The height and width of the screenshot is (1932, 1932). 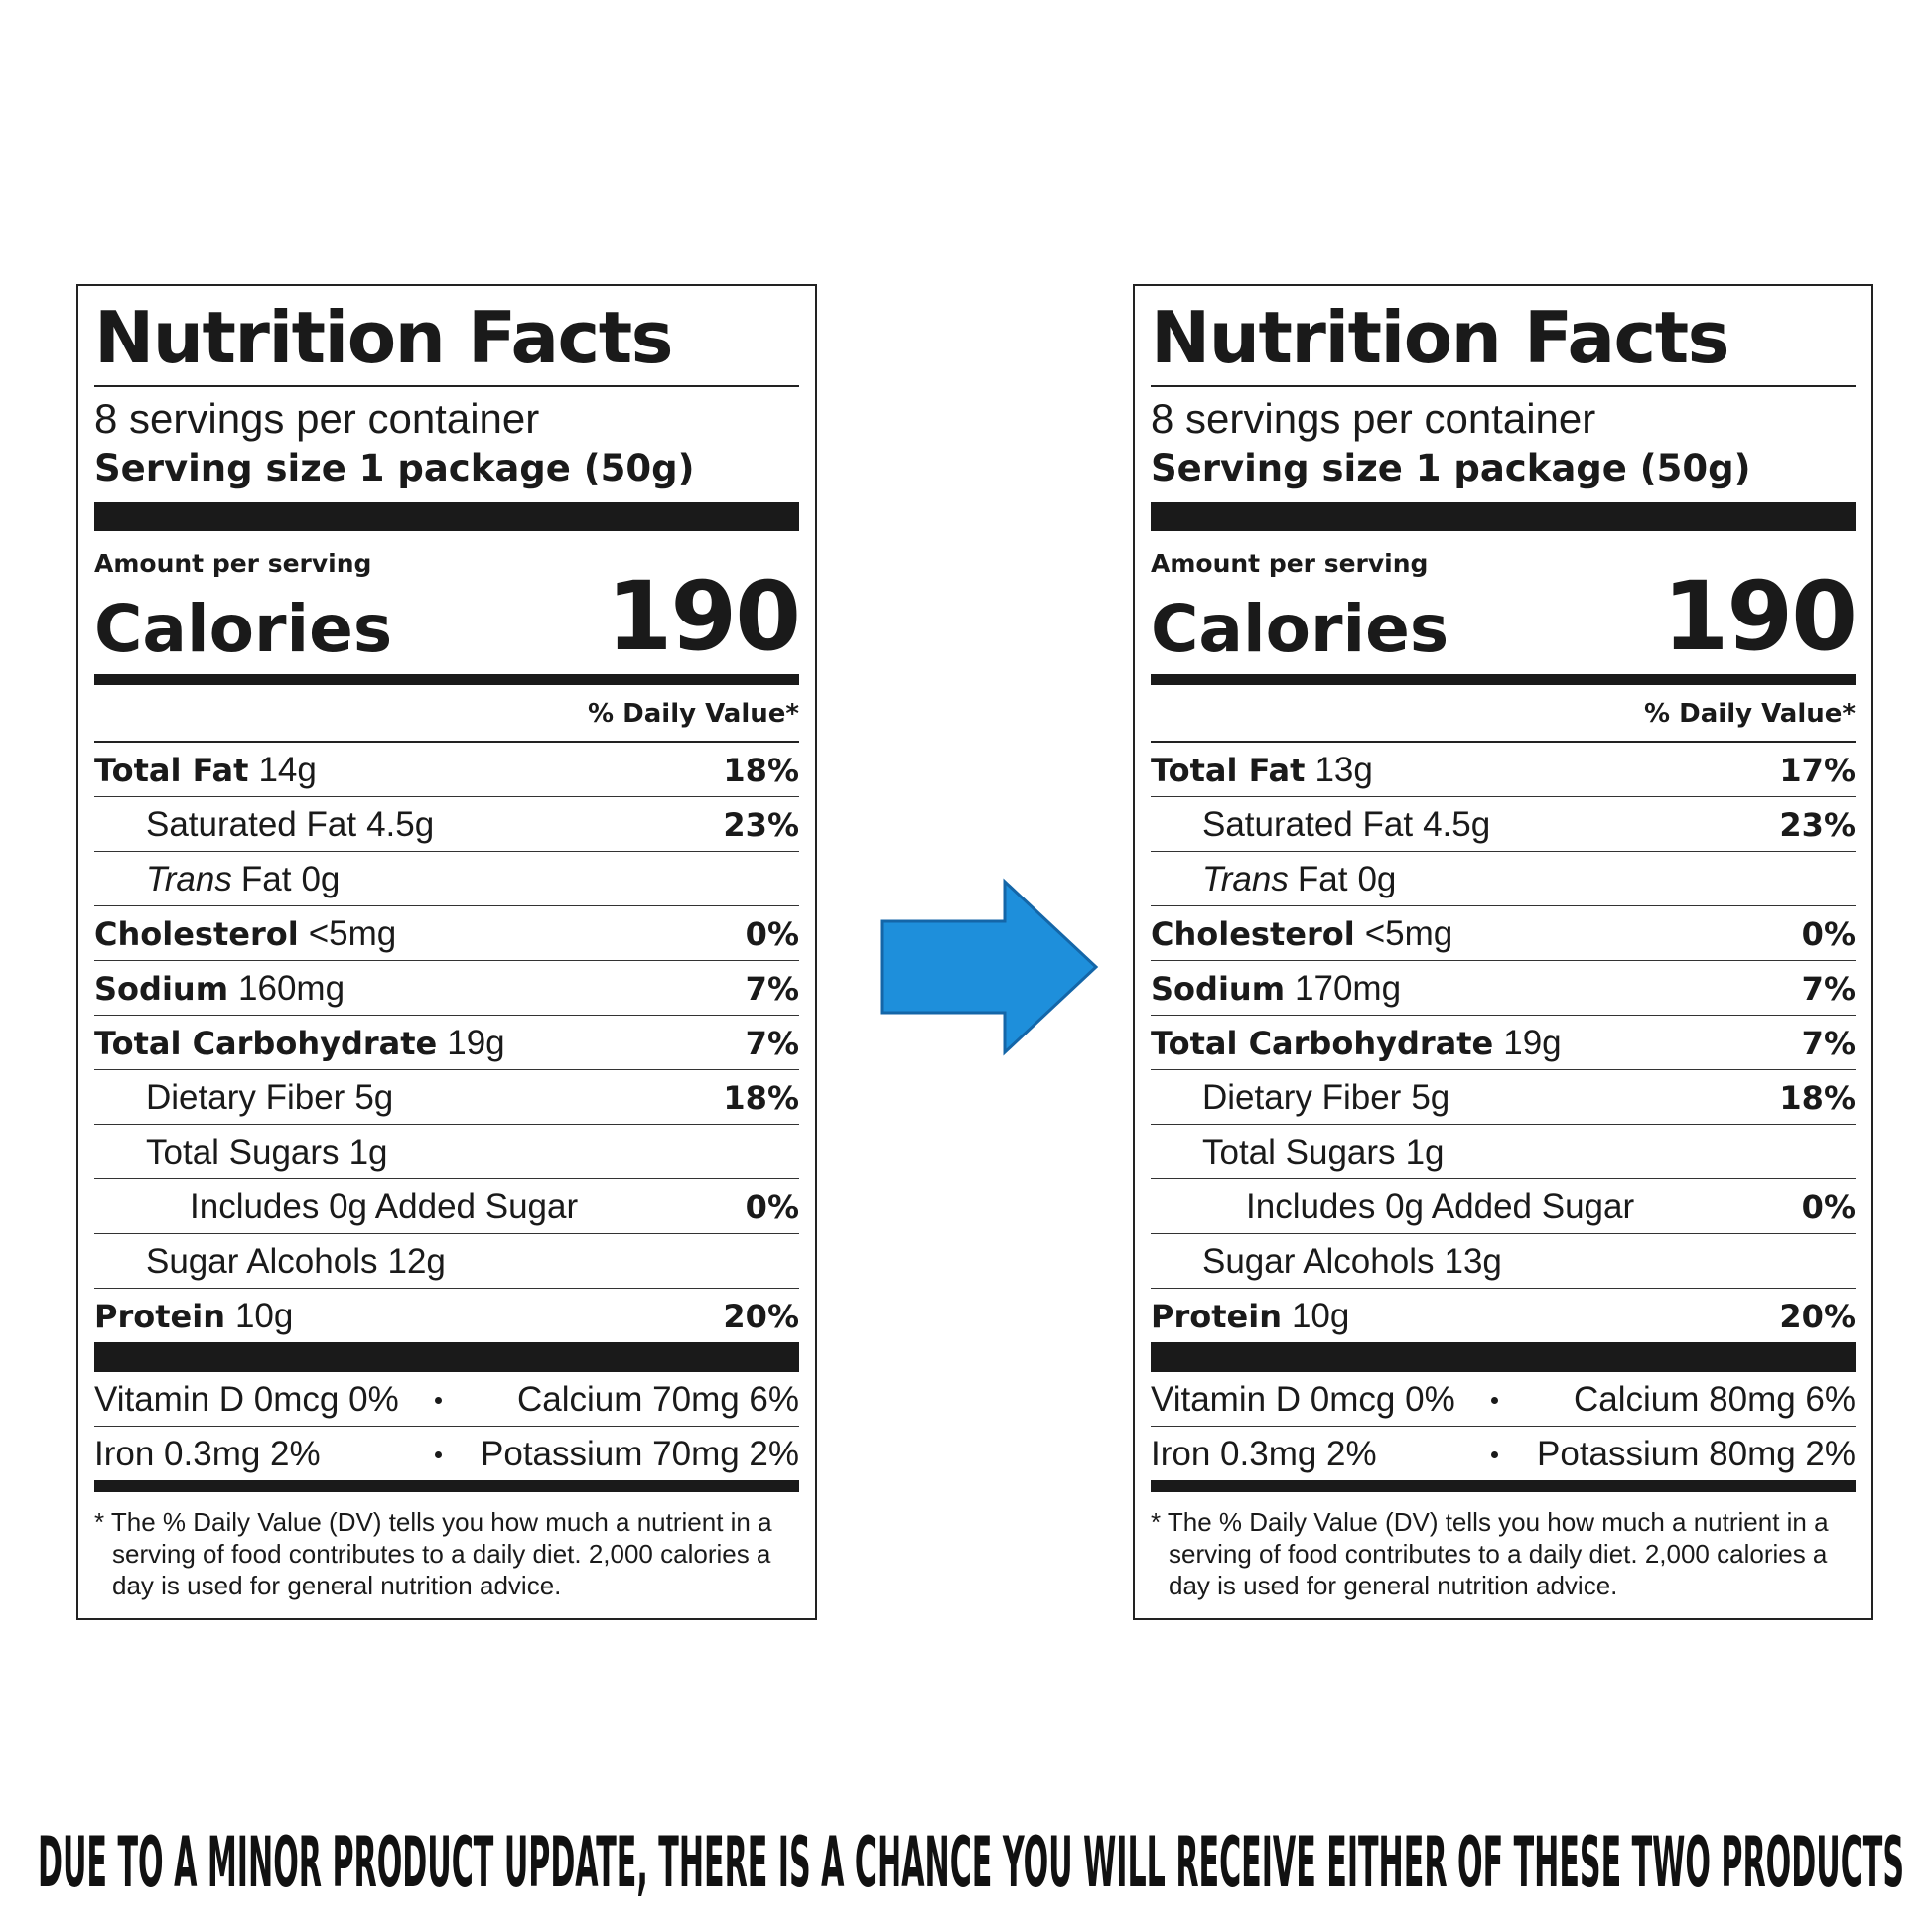 What do you see at coordinates (1321, 824) in the screenshot?
I see `nutrient-name-group: Saturated Fat 4.5g` at bounding box center [1321, 824].